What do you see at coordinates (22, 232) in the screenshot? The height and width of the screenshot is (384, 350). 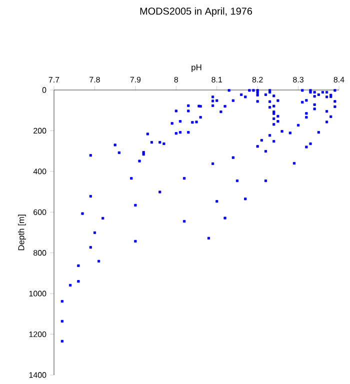 I see `y-axis-title: Depth [m]` at bounding box center [22, 232].